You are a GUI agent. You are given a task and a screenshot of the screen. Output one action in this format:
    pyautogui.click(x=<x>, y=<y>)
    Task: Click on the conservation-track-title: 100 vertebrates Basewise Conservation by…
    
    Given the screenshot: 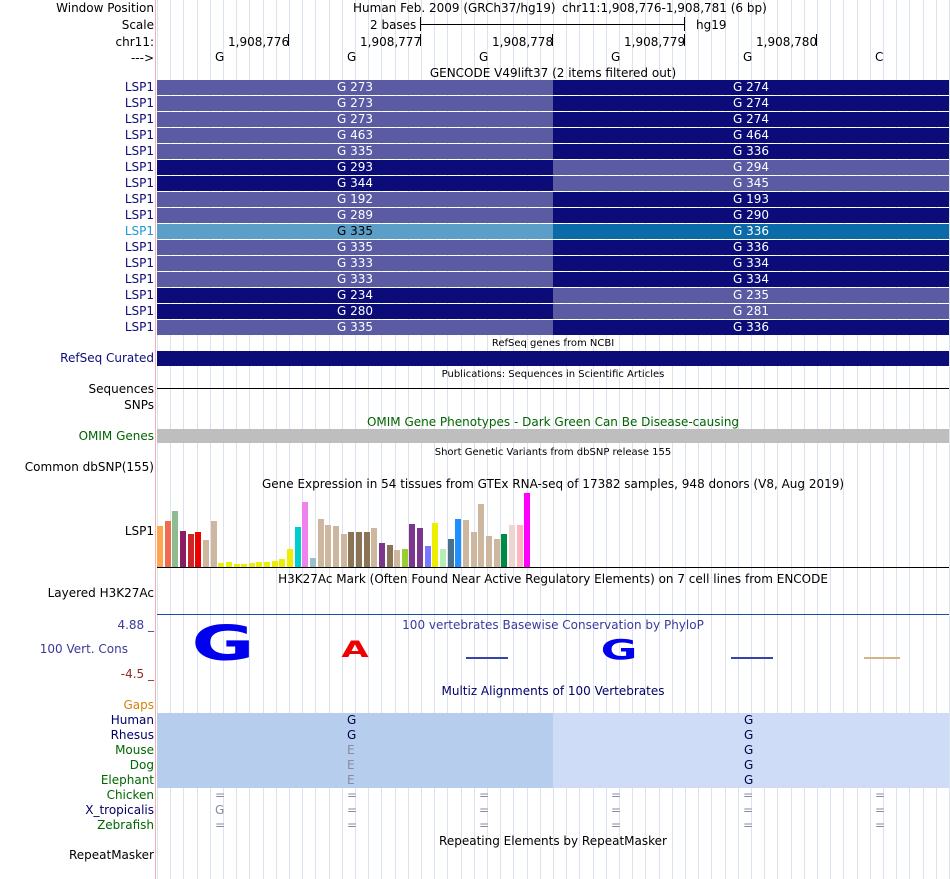 What is the action you would take?
    pyautogui.click(x=553, y=625)
    